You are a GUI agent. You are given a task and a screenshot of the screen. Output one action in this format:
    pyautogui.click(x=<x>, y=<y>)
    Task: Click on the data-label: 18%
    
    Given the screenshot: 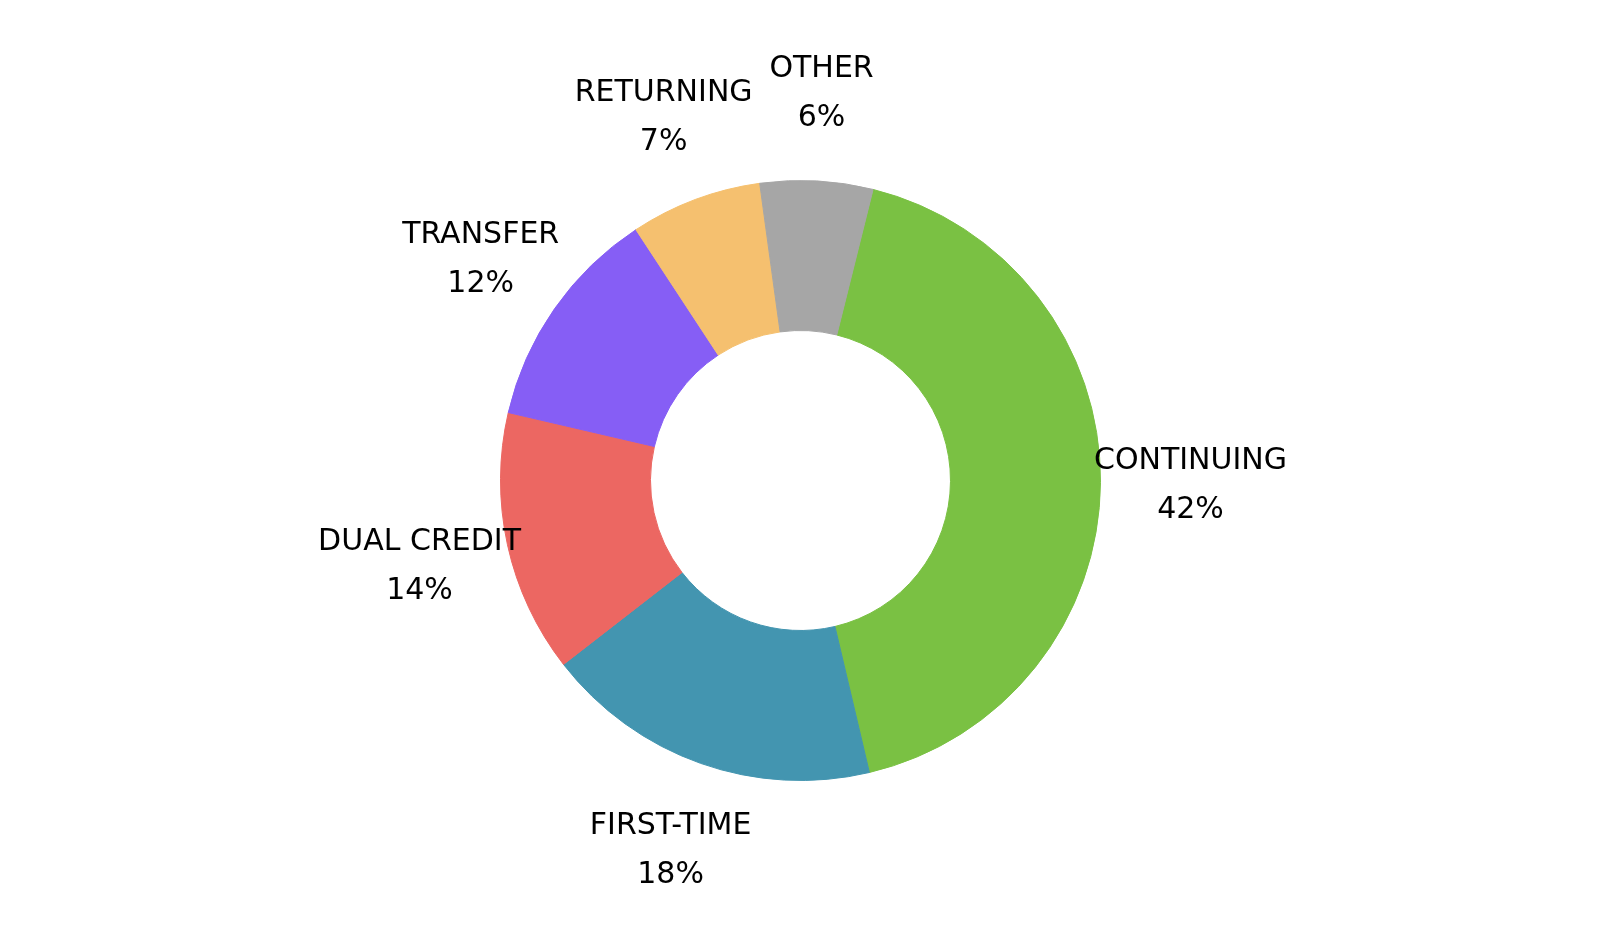 What is the action you would take?
    pyautogui.click(x=670, y=873)
    